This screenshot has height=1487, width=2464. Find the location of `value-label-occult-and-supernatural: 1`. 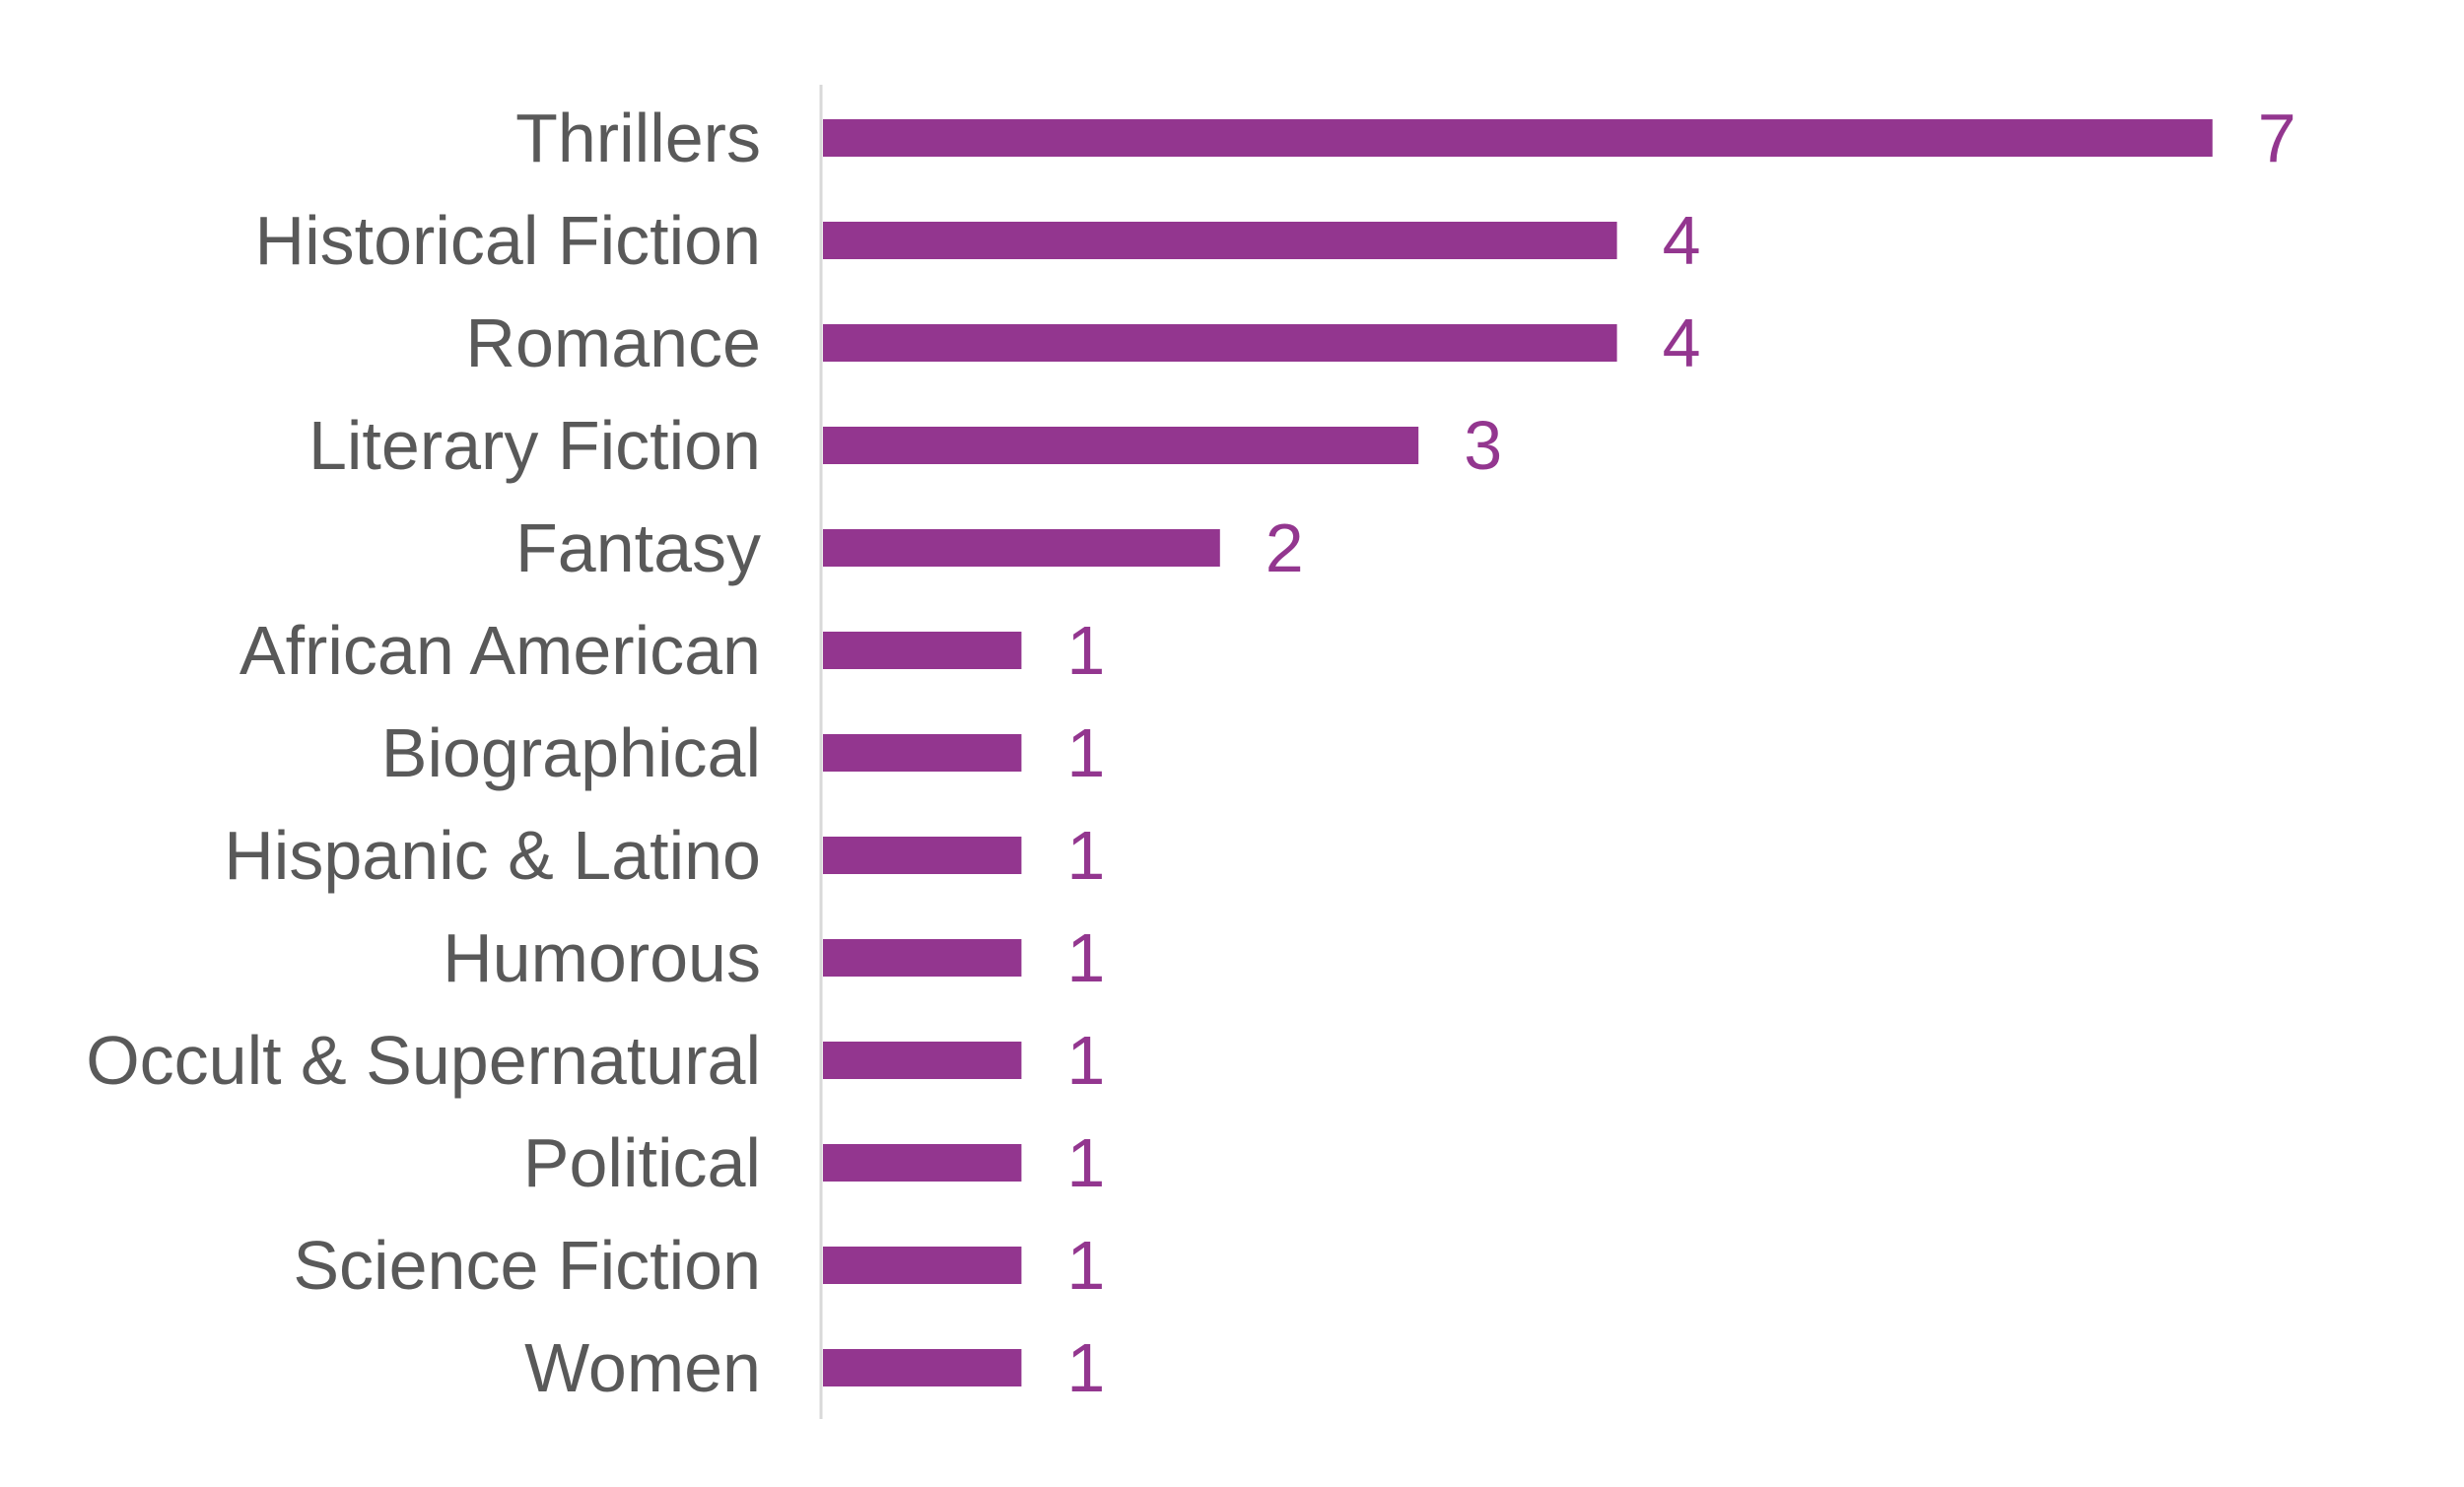

value-label-occult-and-supernatural: 1 is located at coordinates (1085, 1060).